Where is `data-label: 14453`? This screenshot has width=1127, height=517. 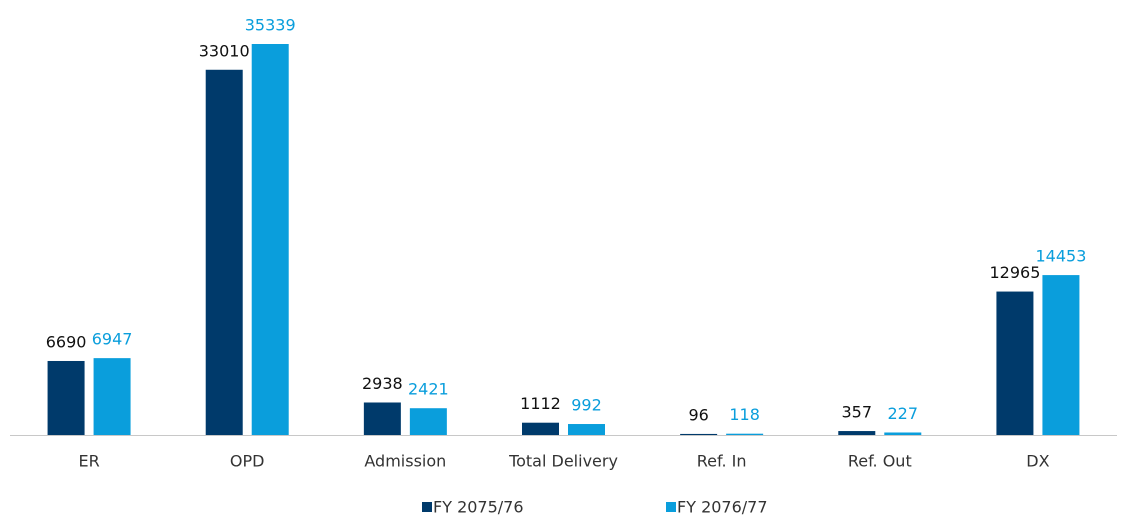
data-label: 14453 is located at coordinates (1060, 256).